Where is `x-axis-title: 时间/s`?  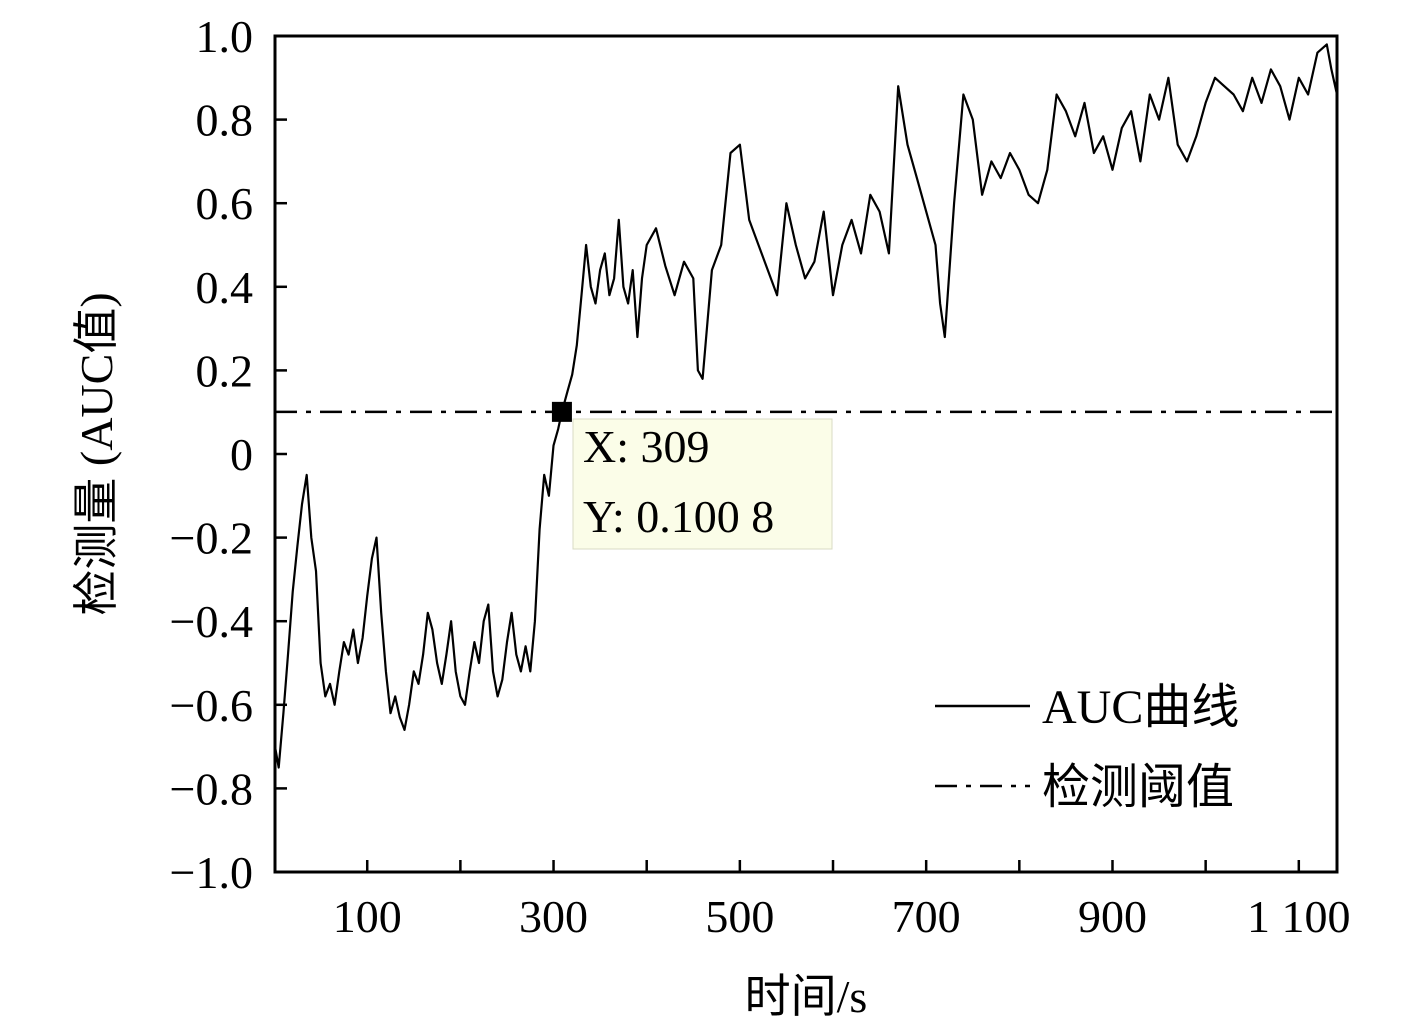
x-axis-title: 时间/s is located at coordinates (806, 996).